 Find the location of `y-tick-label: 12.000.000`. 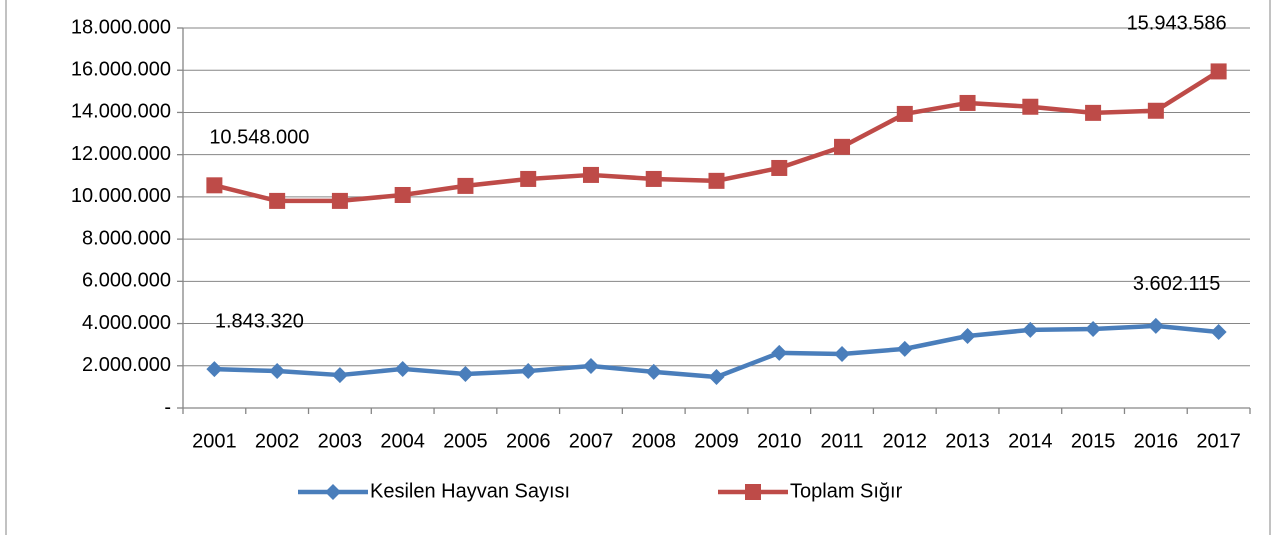

y-tick-label: 12.000.000 is located at coordinates (121, 154).